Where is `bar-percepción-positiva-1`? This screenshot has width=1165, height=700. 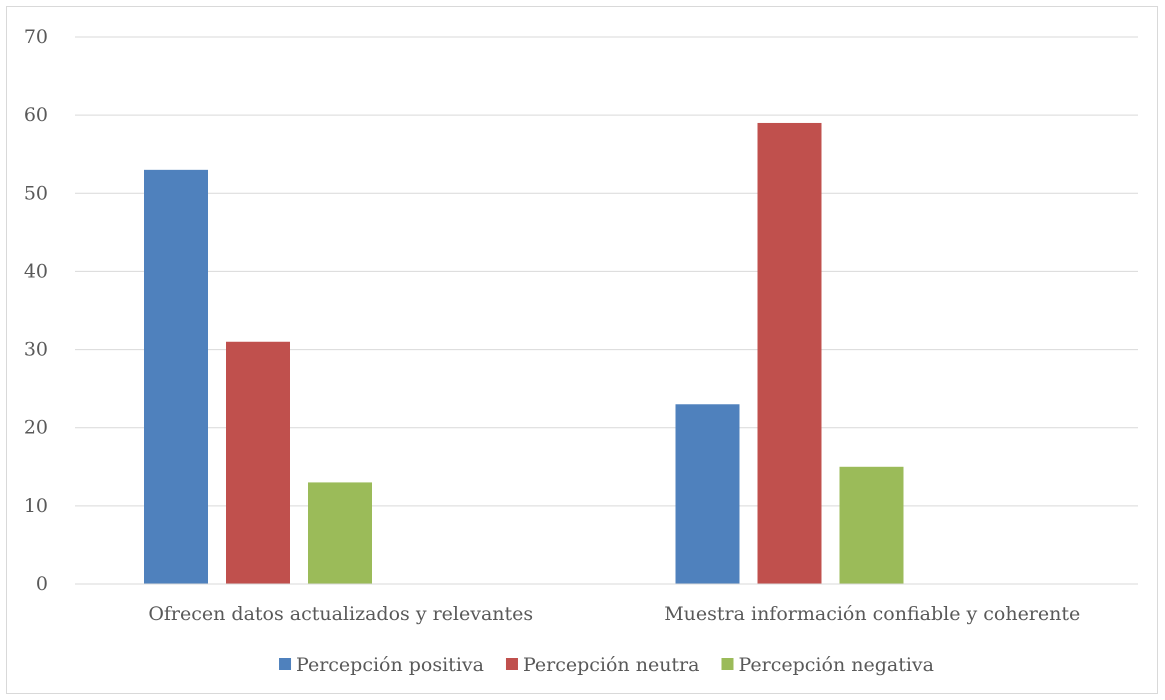 bar-percepción-positiva-1 is located at coordinates (176, 377).